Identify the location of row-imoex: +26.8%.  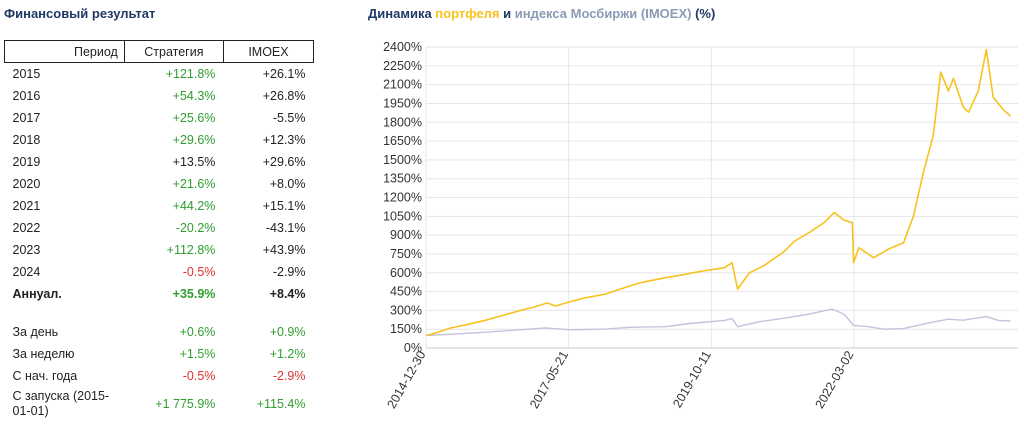
(284, 96).